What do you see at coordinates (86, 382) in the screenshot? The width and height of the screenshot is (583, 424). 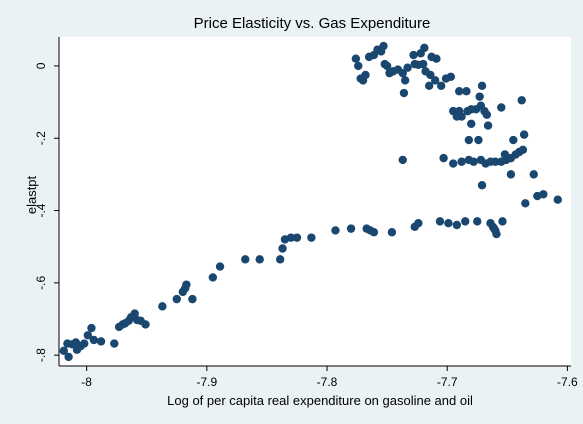 I see `x-tick-label: -8` at bounding box center [86, 382].